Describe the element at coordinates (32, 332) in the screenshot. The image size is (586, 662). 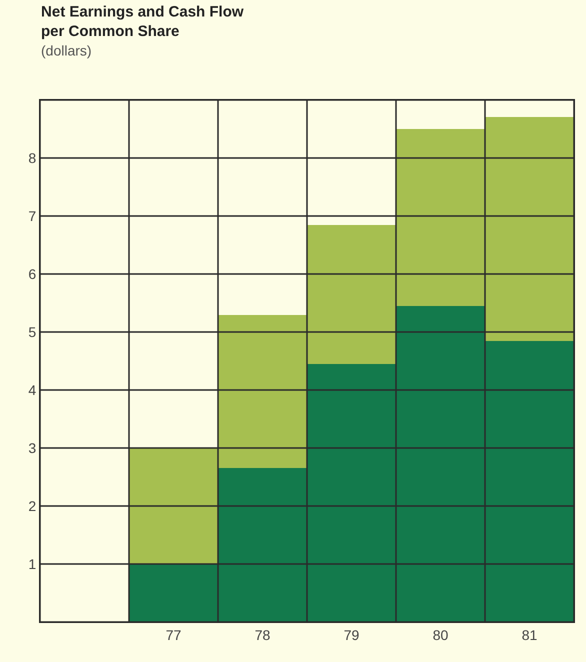
I see `y-tick-label: 5` at that location.